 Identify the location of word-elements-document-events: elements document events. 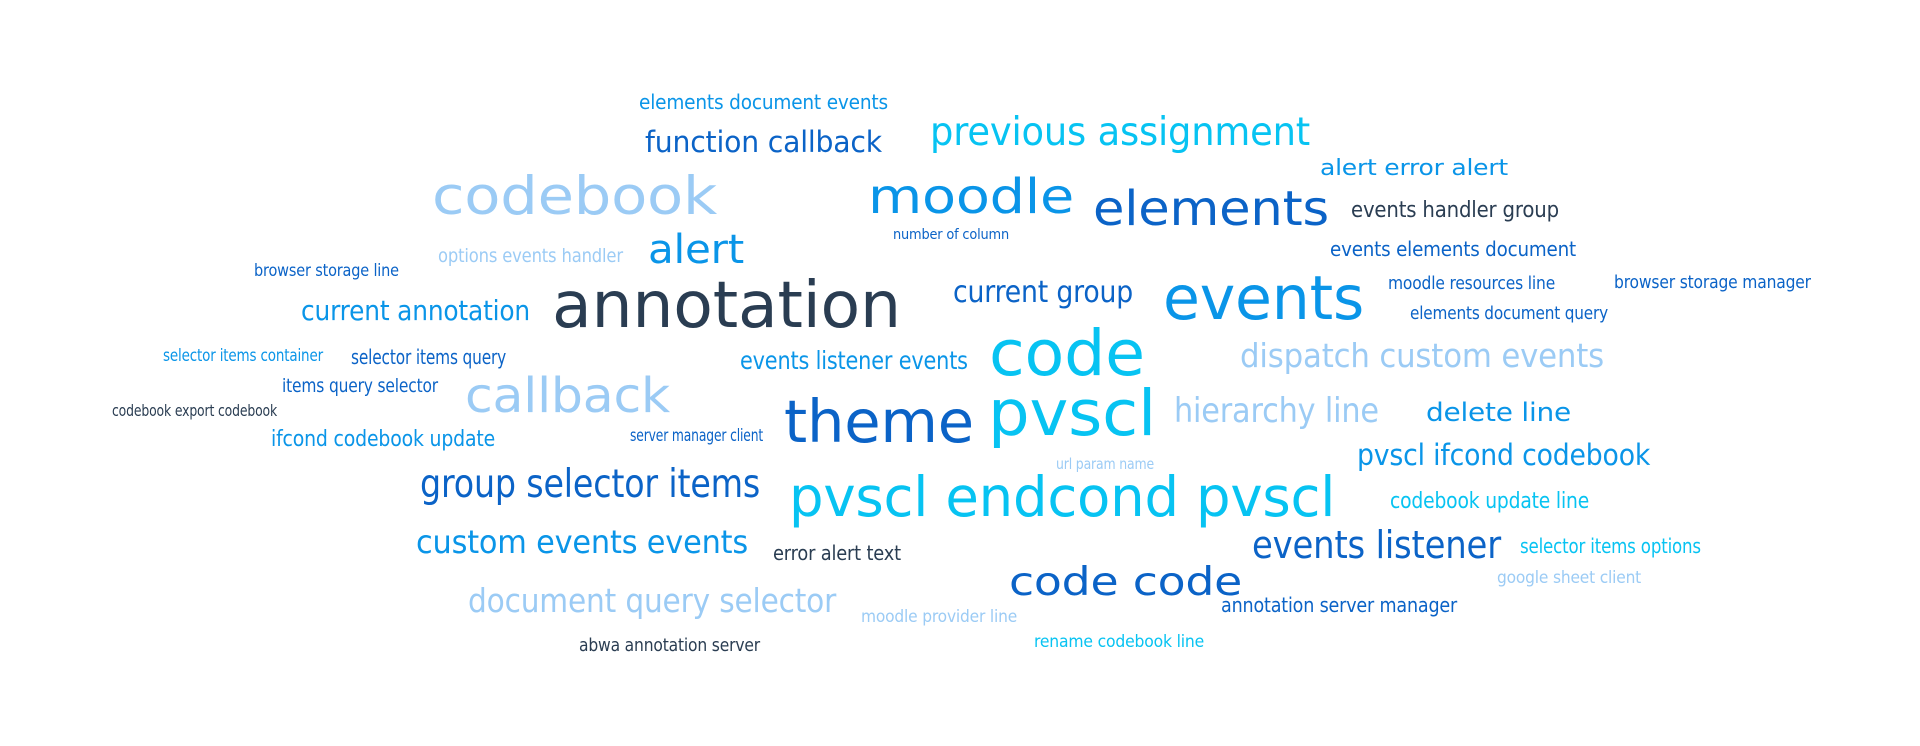
(763, 102).